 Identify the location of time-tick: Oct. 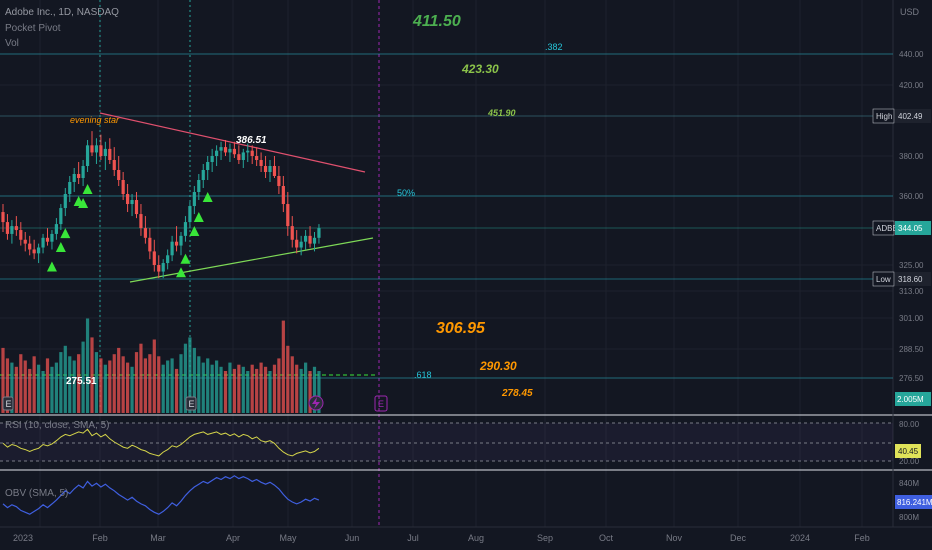
(606, 538).